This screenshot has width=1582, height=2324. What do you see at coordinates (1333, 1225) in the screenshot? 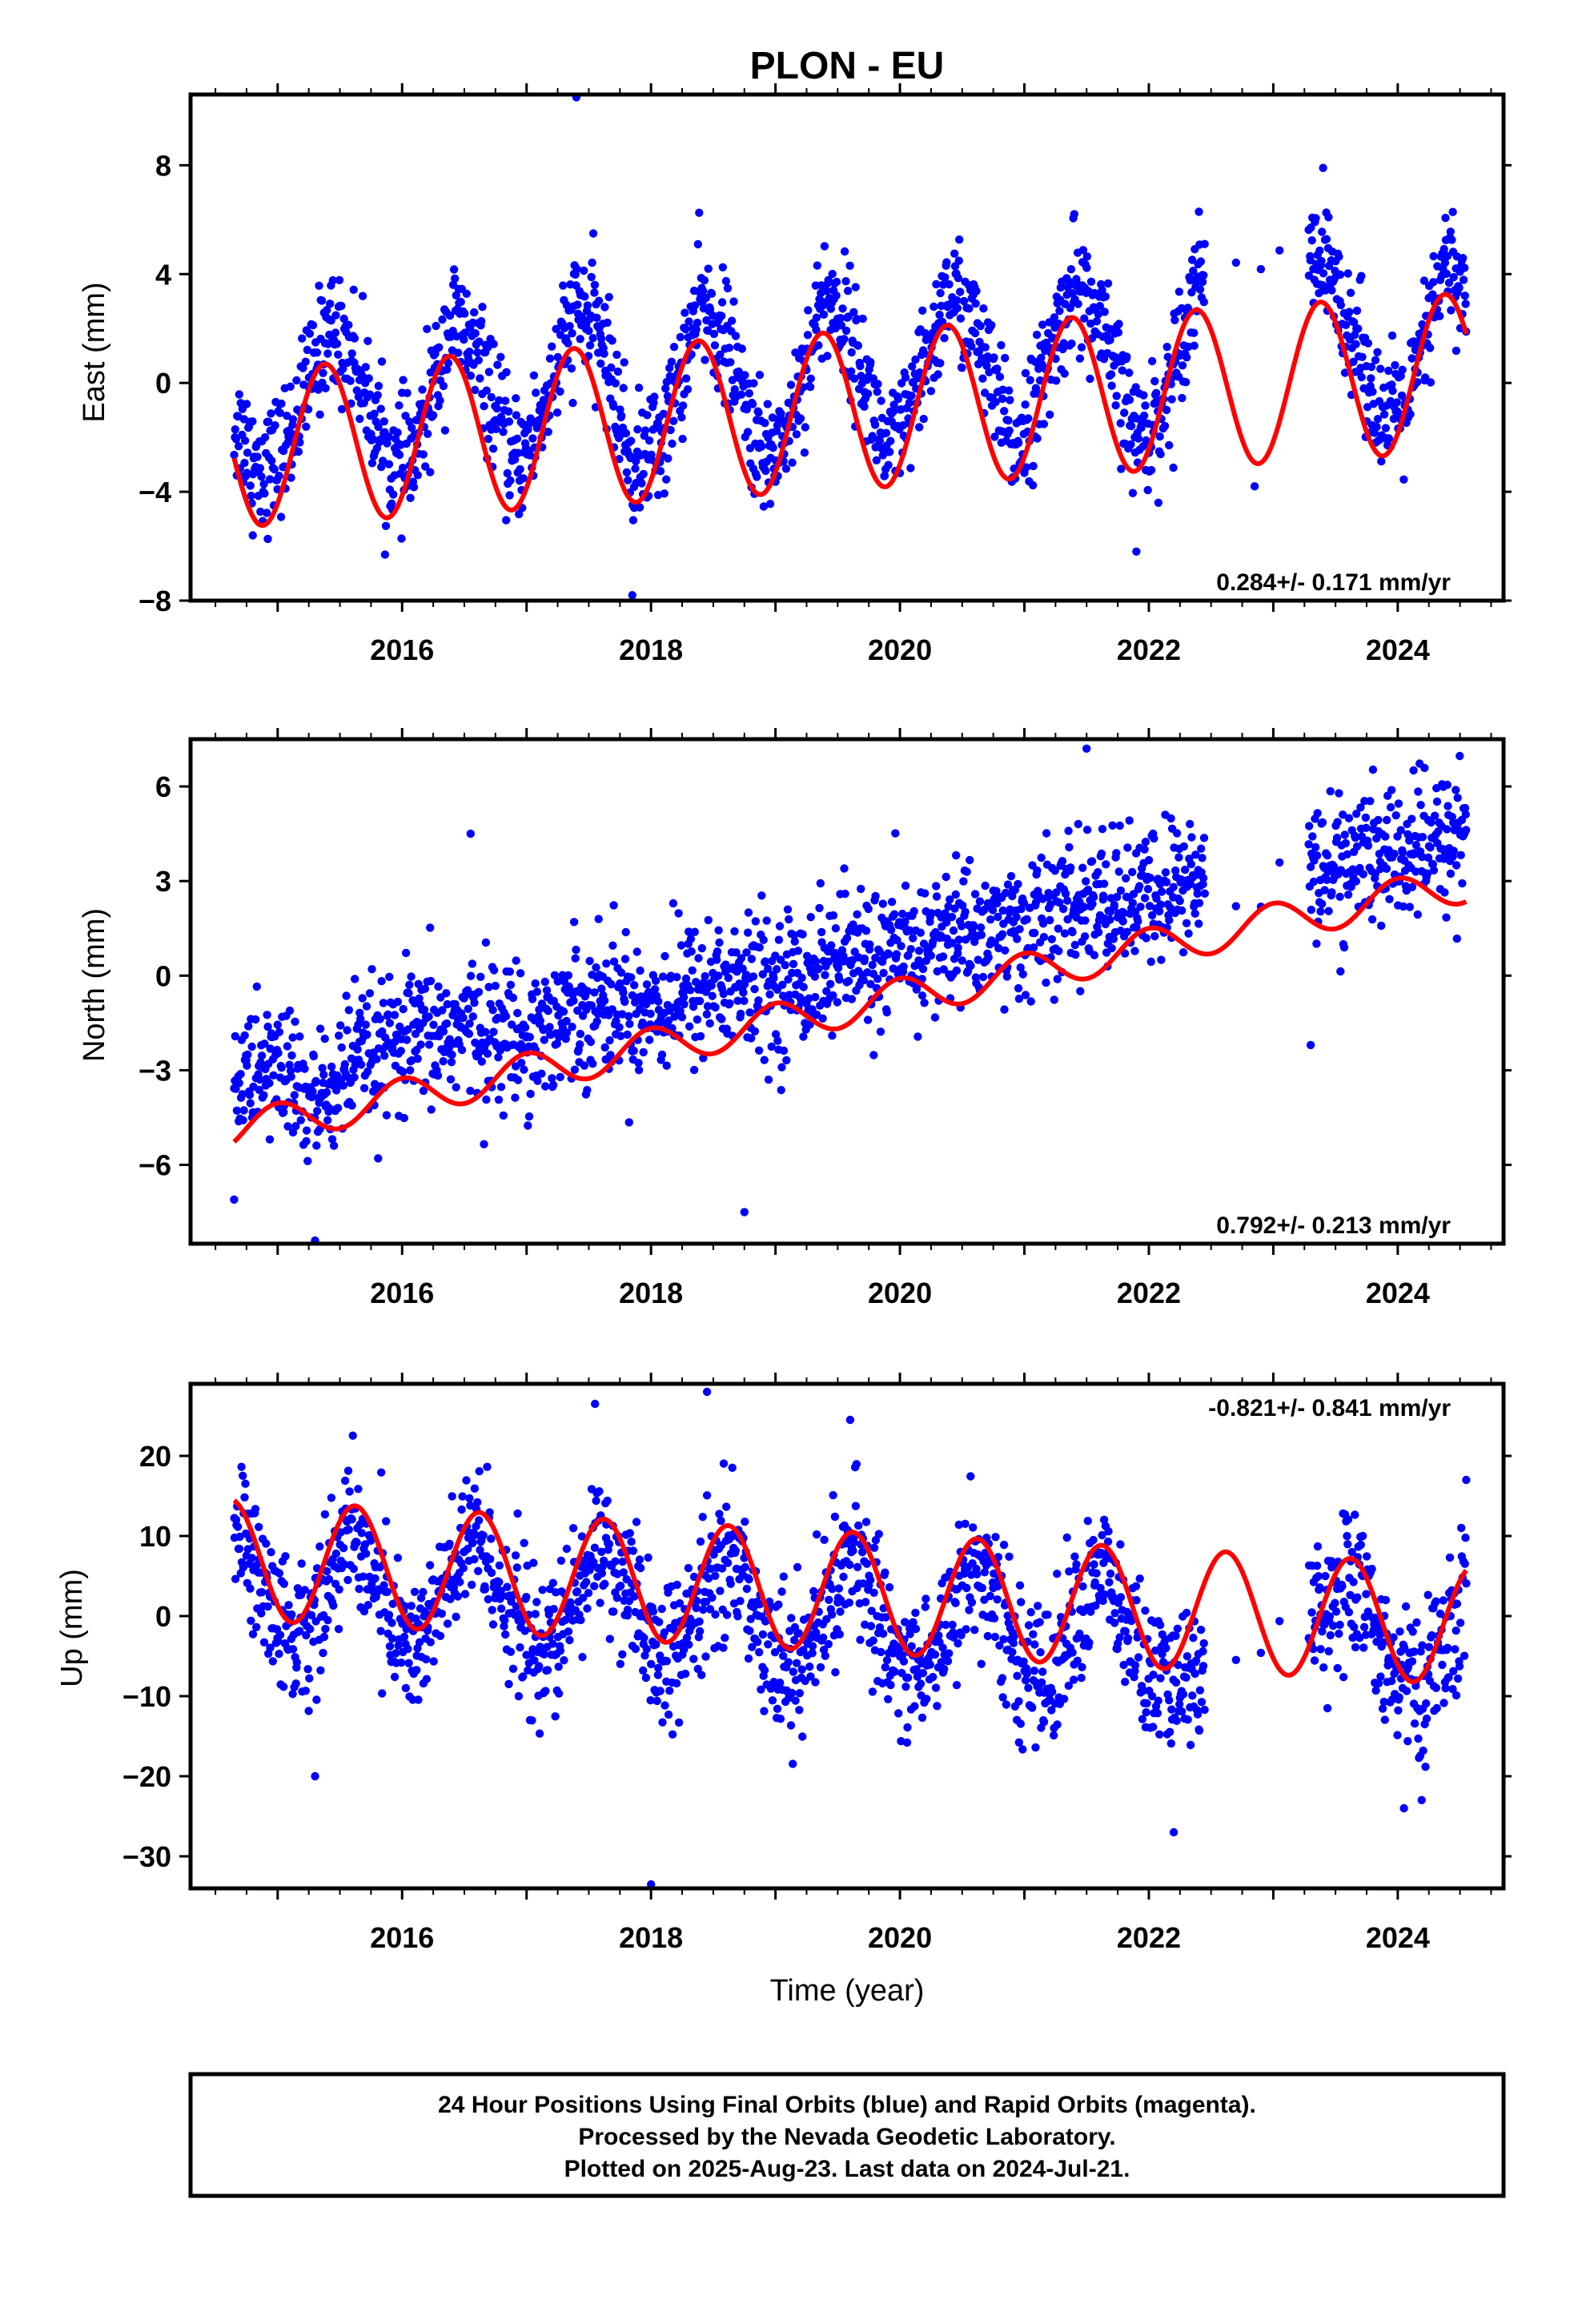
I see `north-rate-label: 0.792+/- 0.213 mm/yr` at bounding box center [1333, 1225].